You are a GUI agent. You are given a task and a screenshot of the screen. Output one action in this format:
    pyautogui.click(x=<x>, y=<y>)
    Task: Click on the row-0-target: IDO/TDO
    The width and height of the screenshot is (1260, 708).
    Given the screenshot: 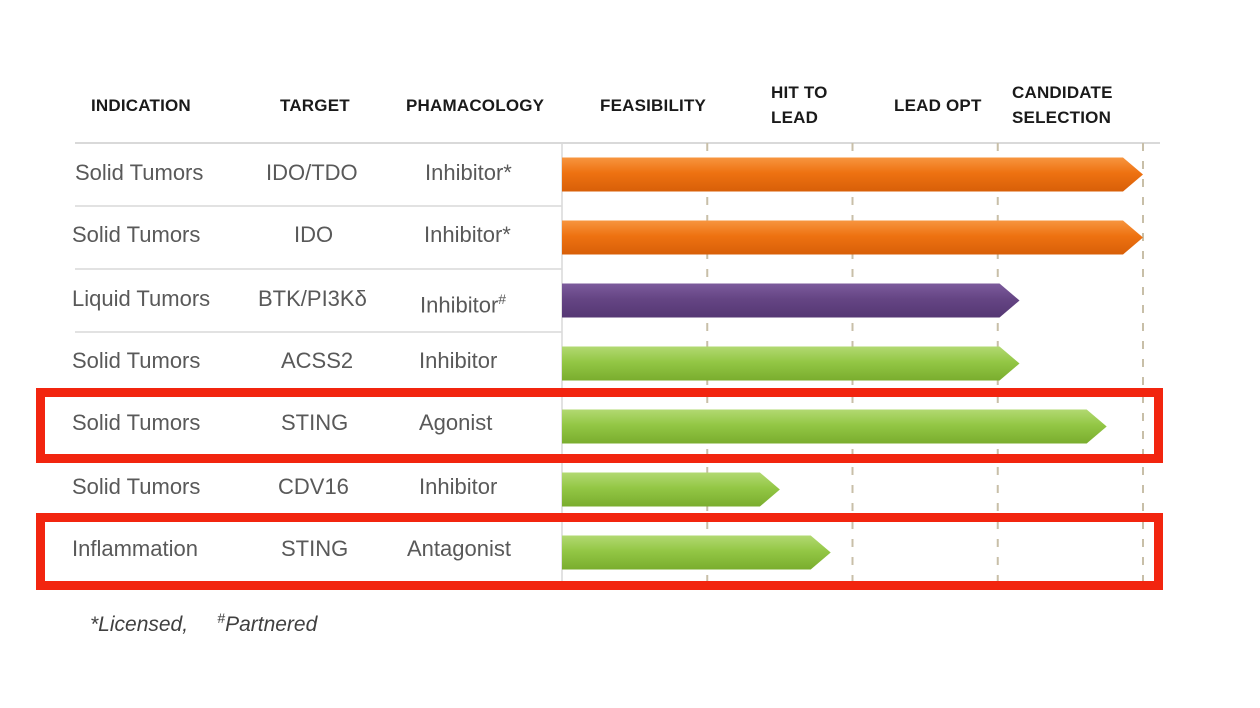 What is the action you would take?
    pyautogui.click(x=312, y=172)
    